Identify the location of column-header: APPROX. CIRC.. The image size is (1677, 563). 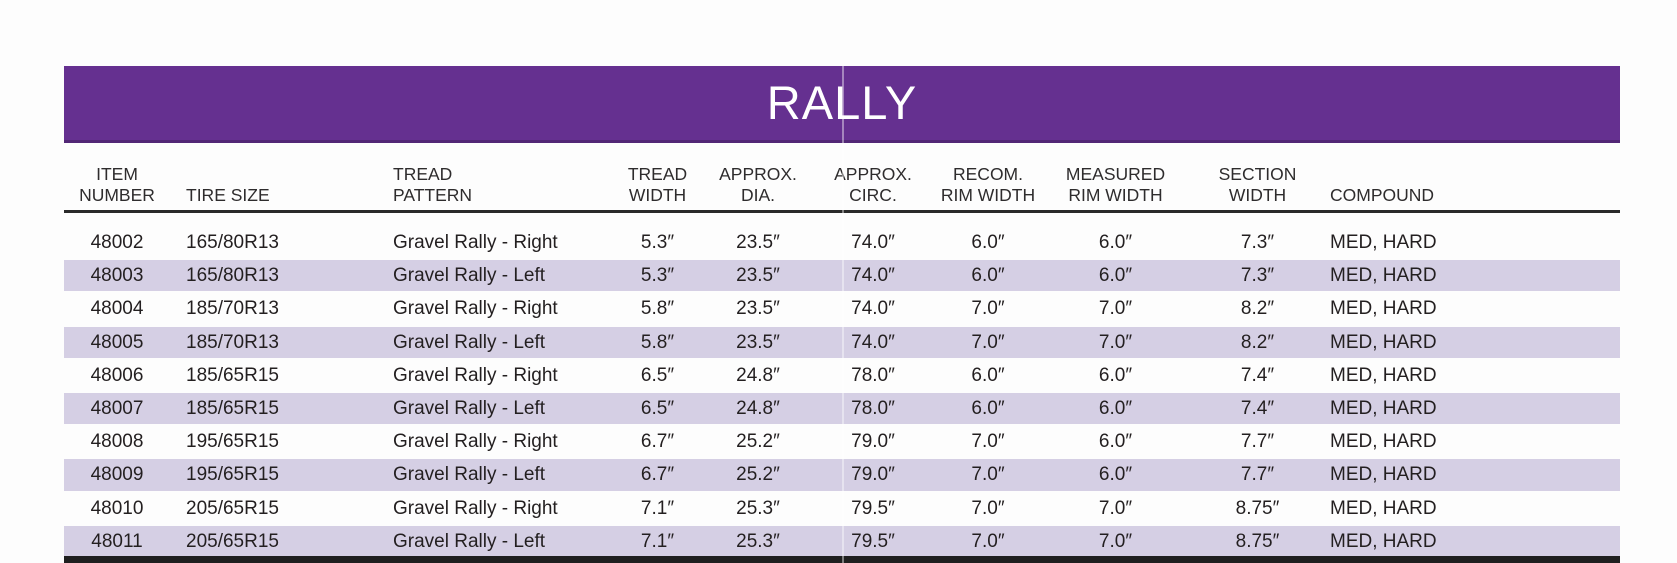
(873, 184).